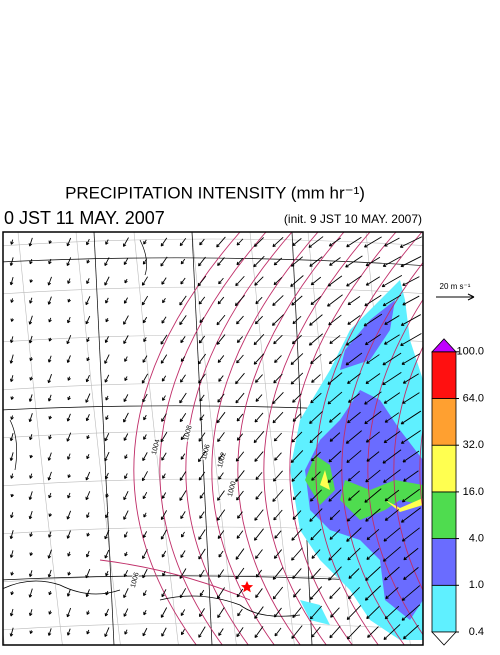 This screenshot has width=500, height=655. What do you see at coordinates (455, 286) in the screenshot?
I see `vector-scale-label: 20 m s⁻¹` at bounding box center [455, 286].